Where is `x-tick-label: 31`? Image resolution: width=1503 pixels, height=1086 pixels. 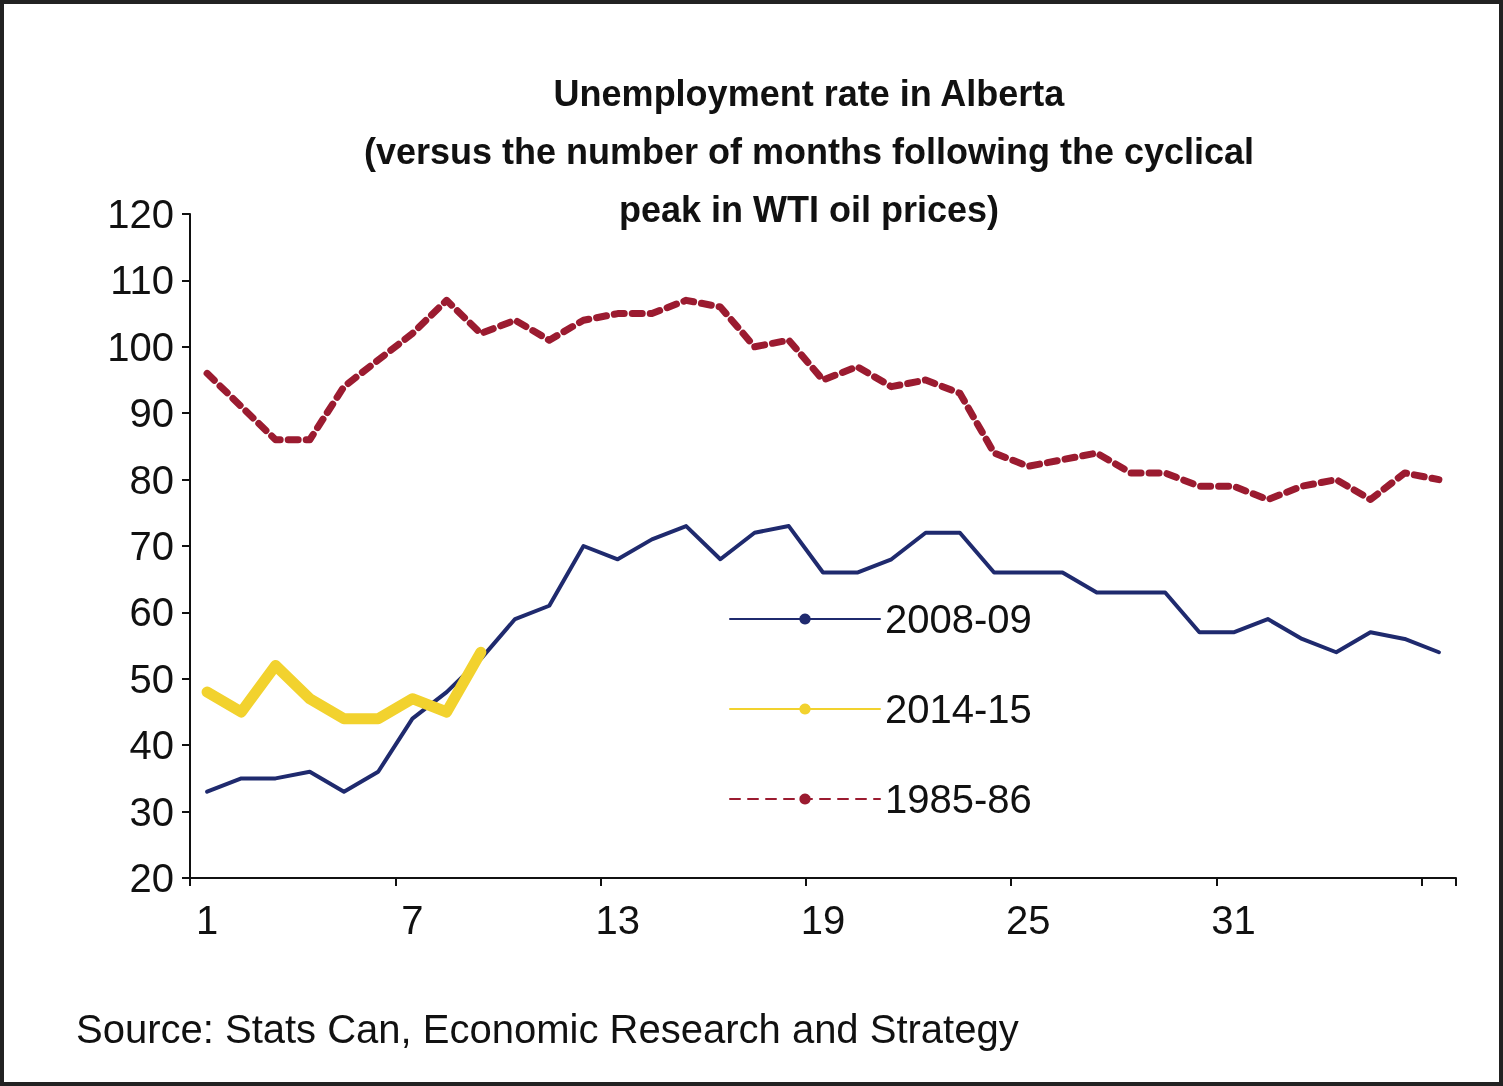
x-tick-label: 31 is located at coordinates (1233, 920).